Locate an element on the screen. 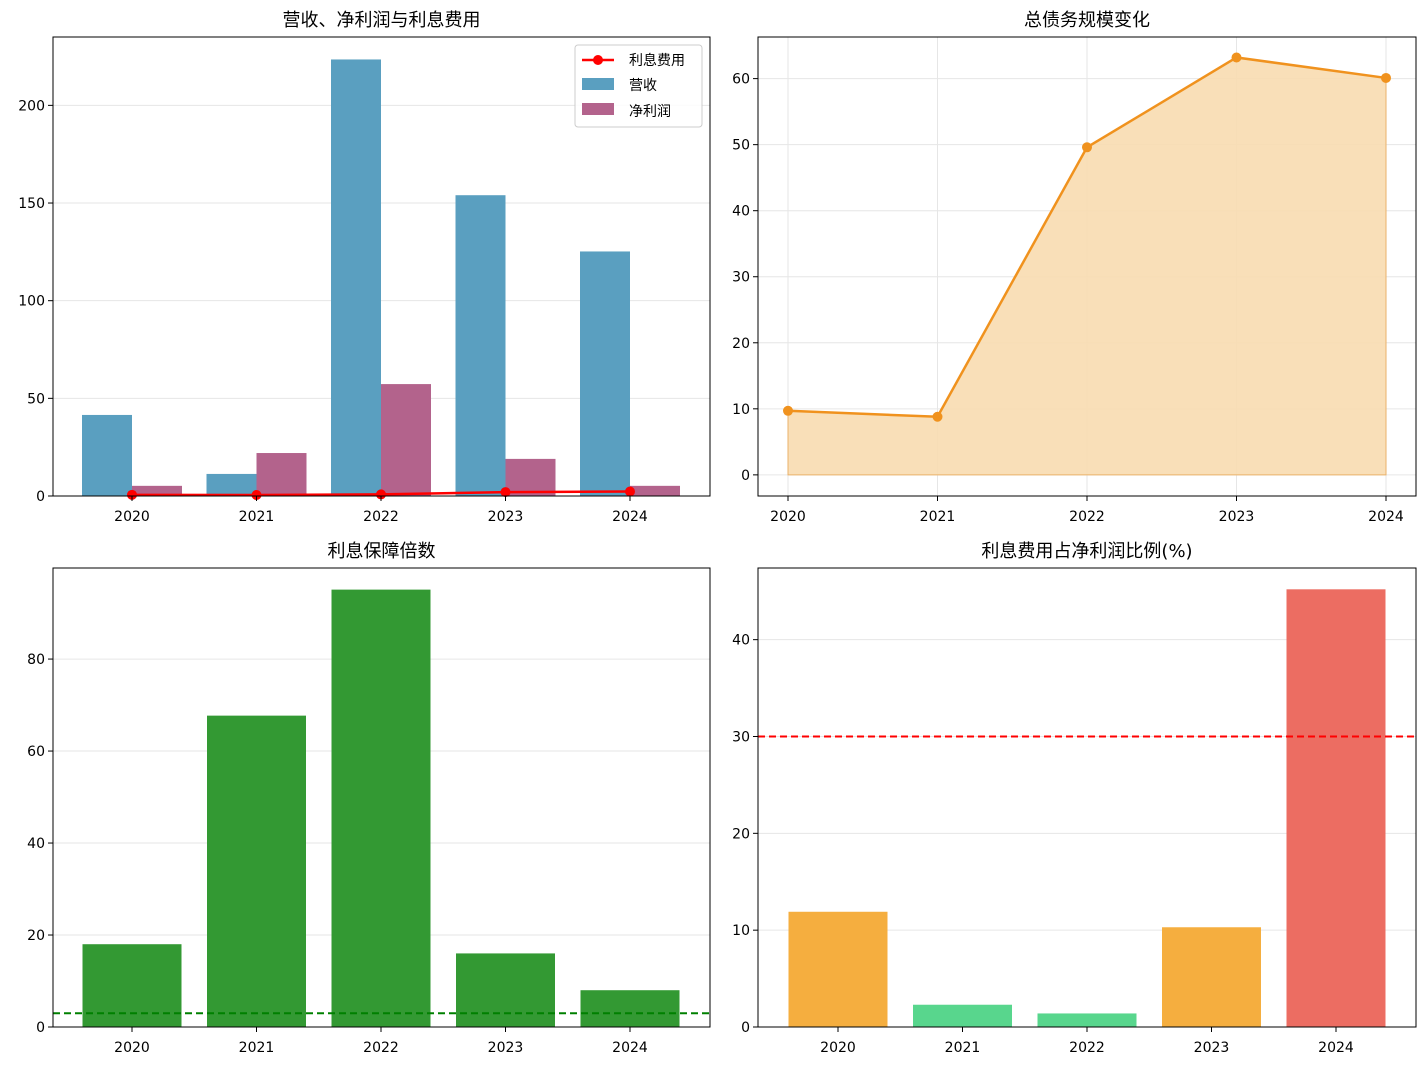 Image resolution: width=1428 pixels, height=1068 pixels. chart-title: 营收、净利润与利息费用 is located at coordinates (382, 20).